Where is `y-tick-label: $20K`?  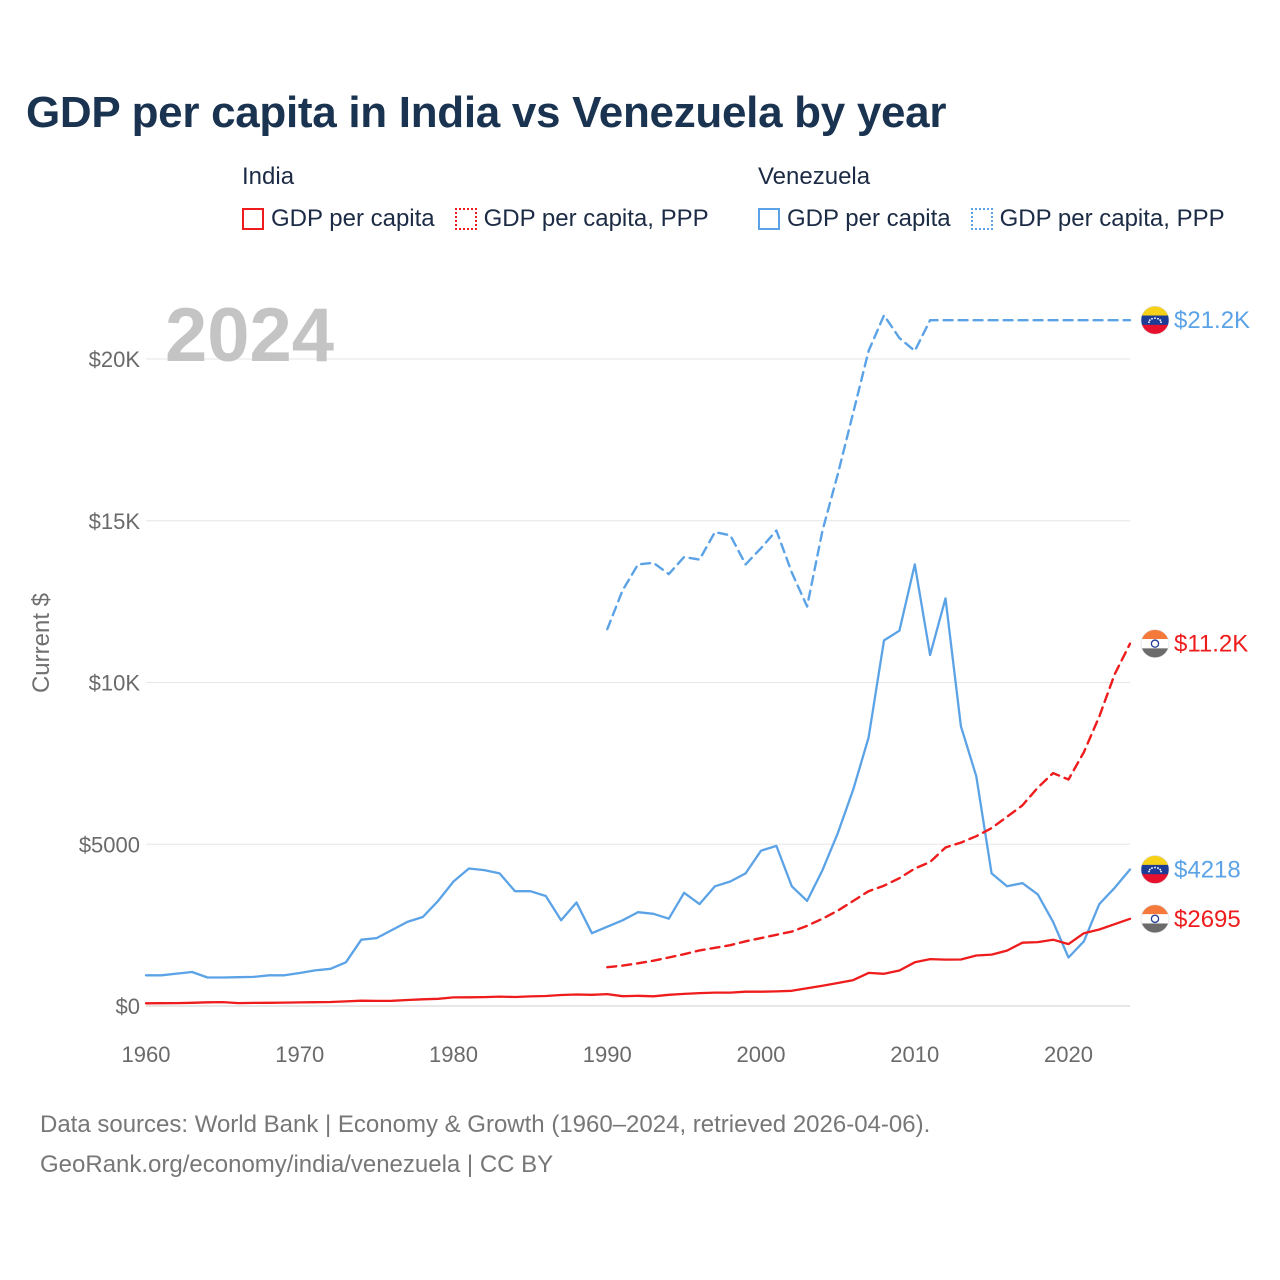 y-tick-label: $20K is located at coordinates (115, 359).